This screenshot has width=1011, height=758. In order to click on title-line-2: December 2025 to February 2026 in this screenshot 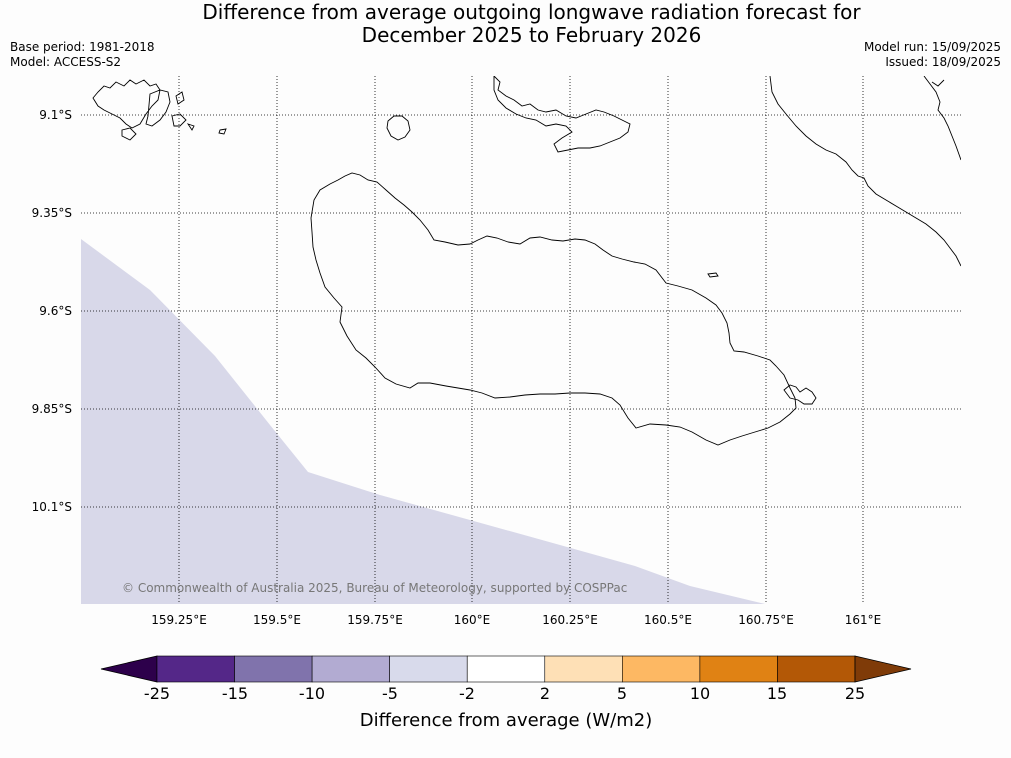, I will do `click(531, 35)`.